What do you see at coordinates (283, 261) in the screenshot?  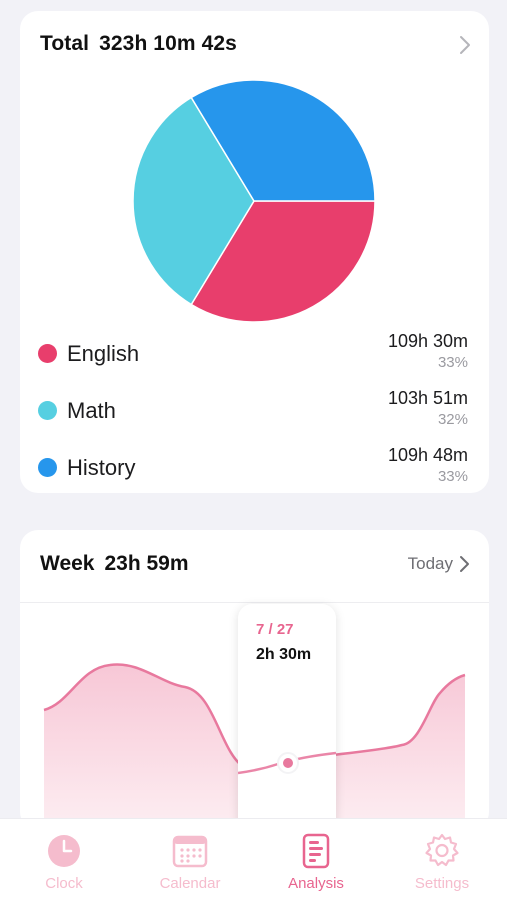 I see `pie-slice-english` at bounding box center [283, 261].